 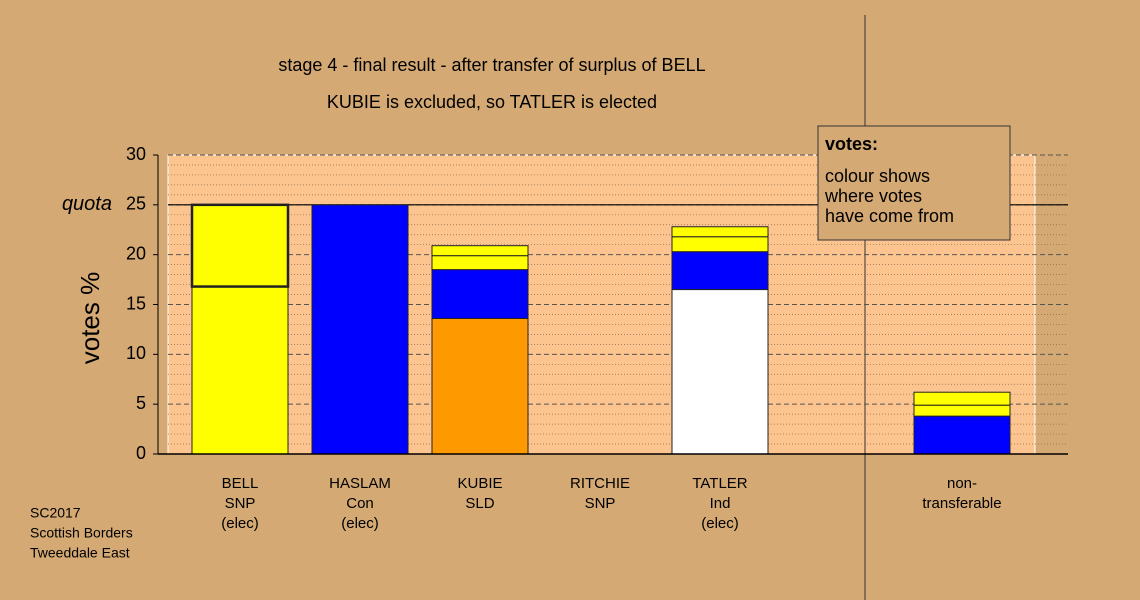 What do you see at coordinates (600, 483) in the screenshot?
I see `x-tick-label: RITCHIE` at bounding box center [600, 483].